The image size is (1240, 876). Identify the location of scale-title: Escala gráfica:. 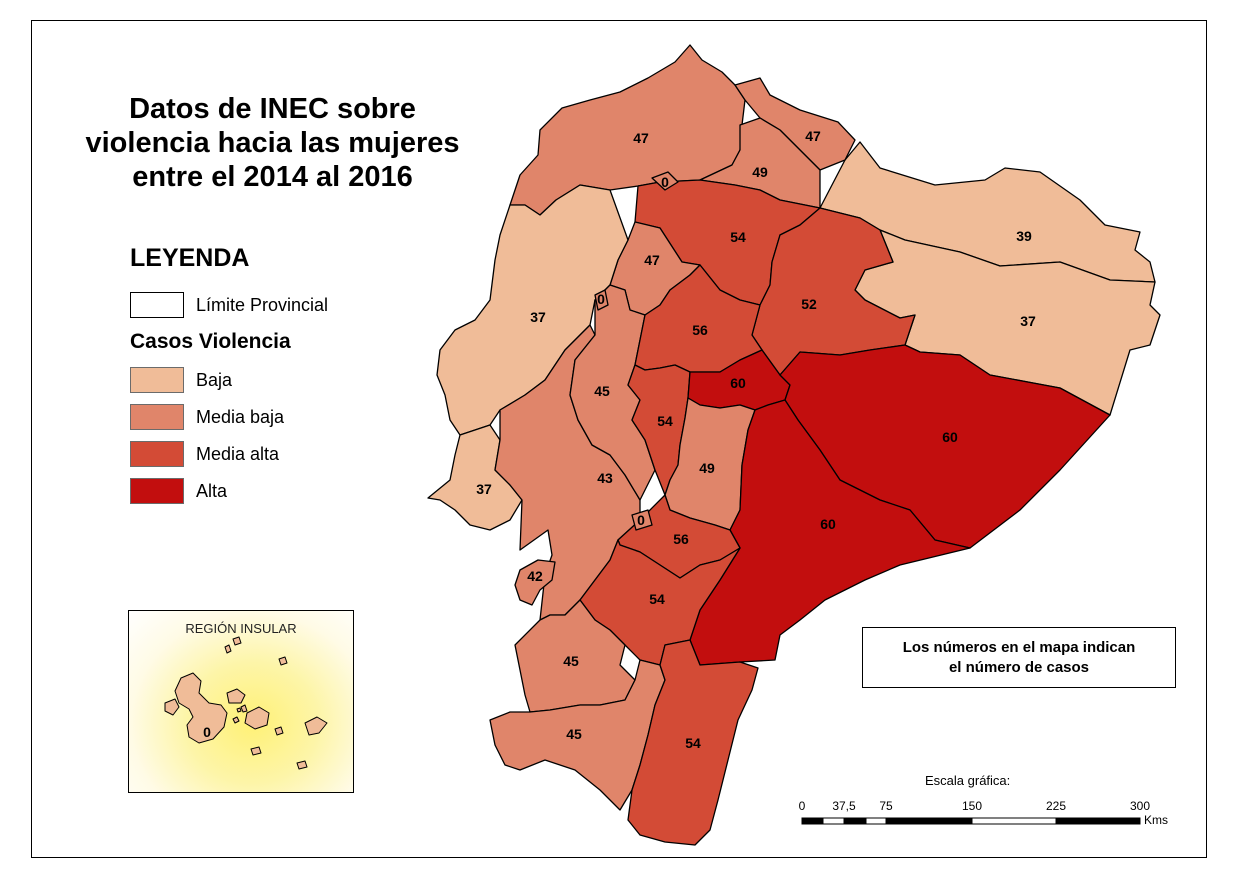
(968, 780).